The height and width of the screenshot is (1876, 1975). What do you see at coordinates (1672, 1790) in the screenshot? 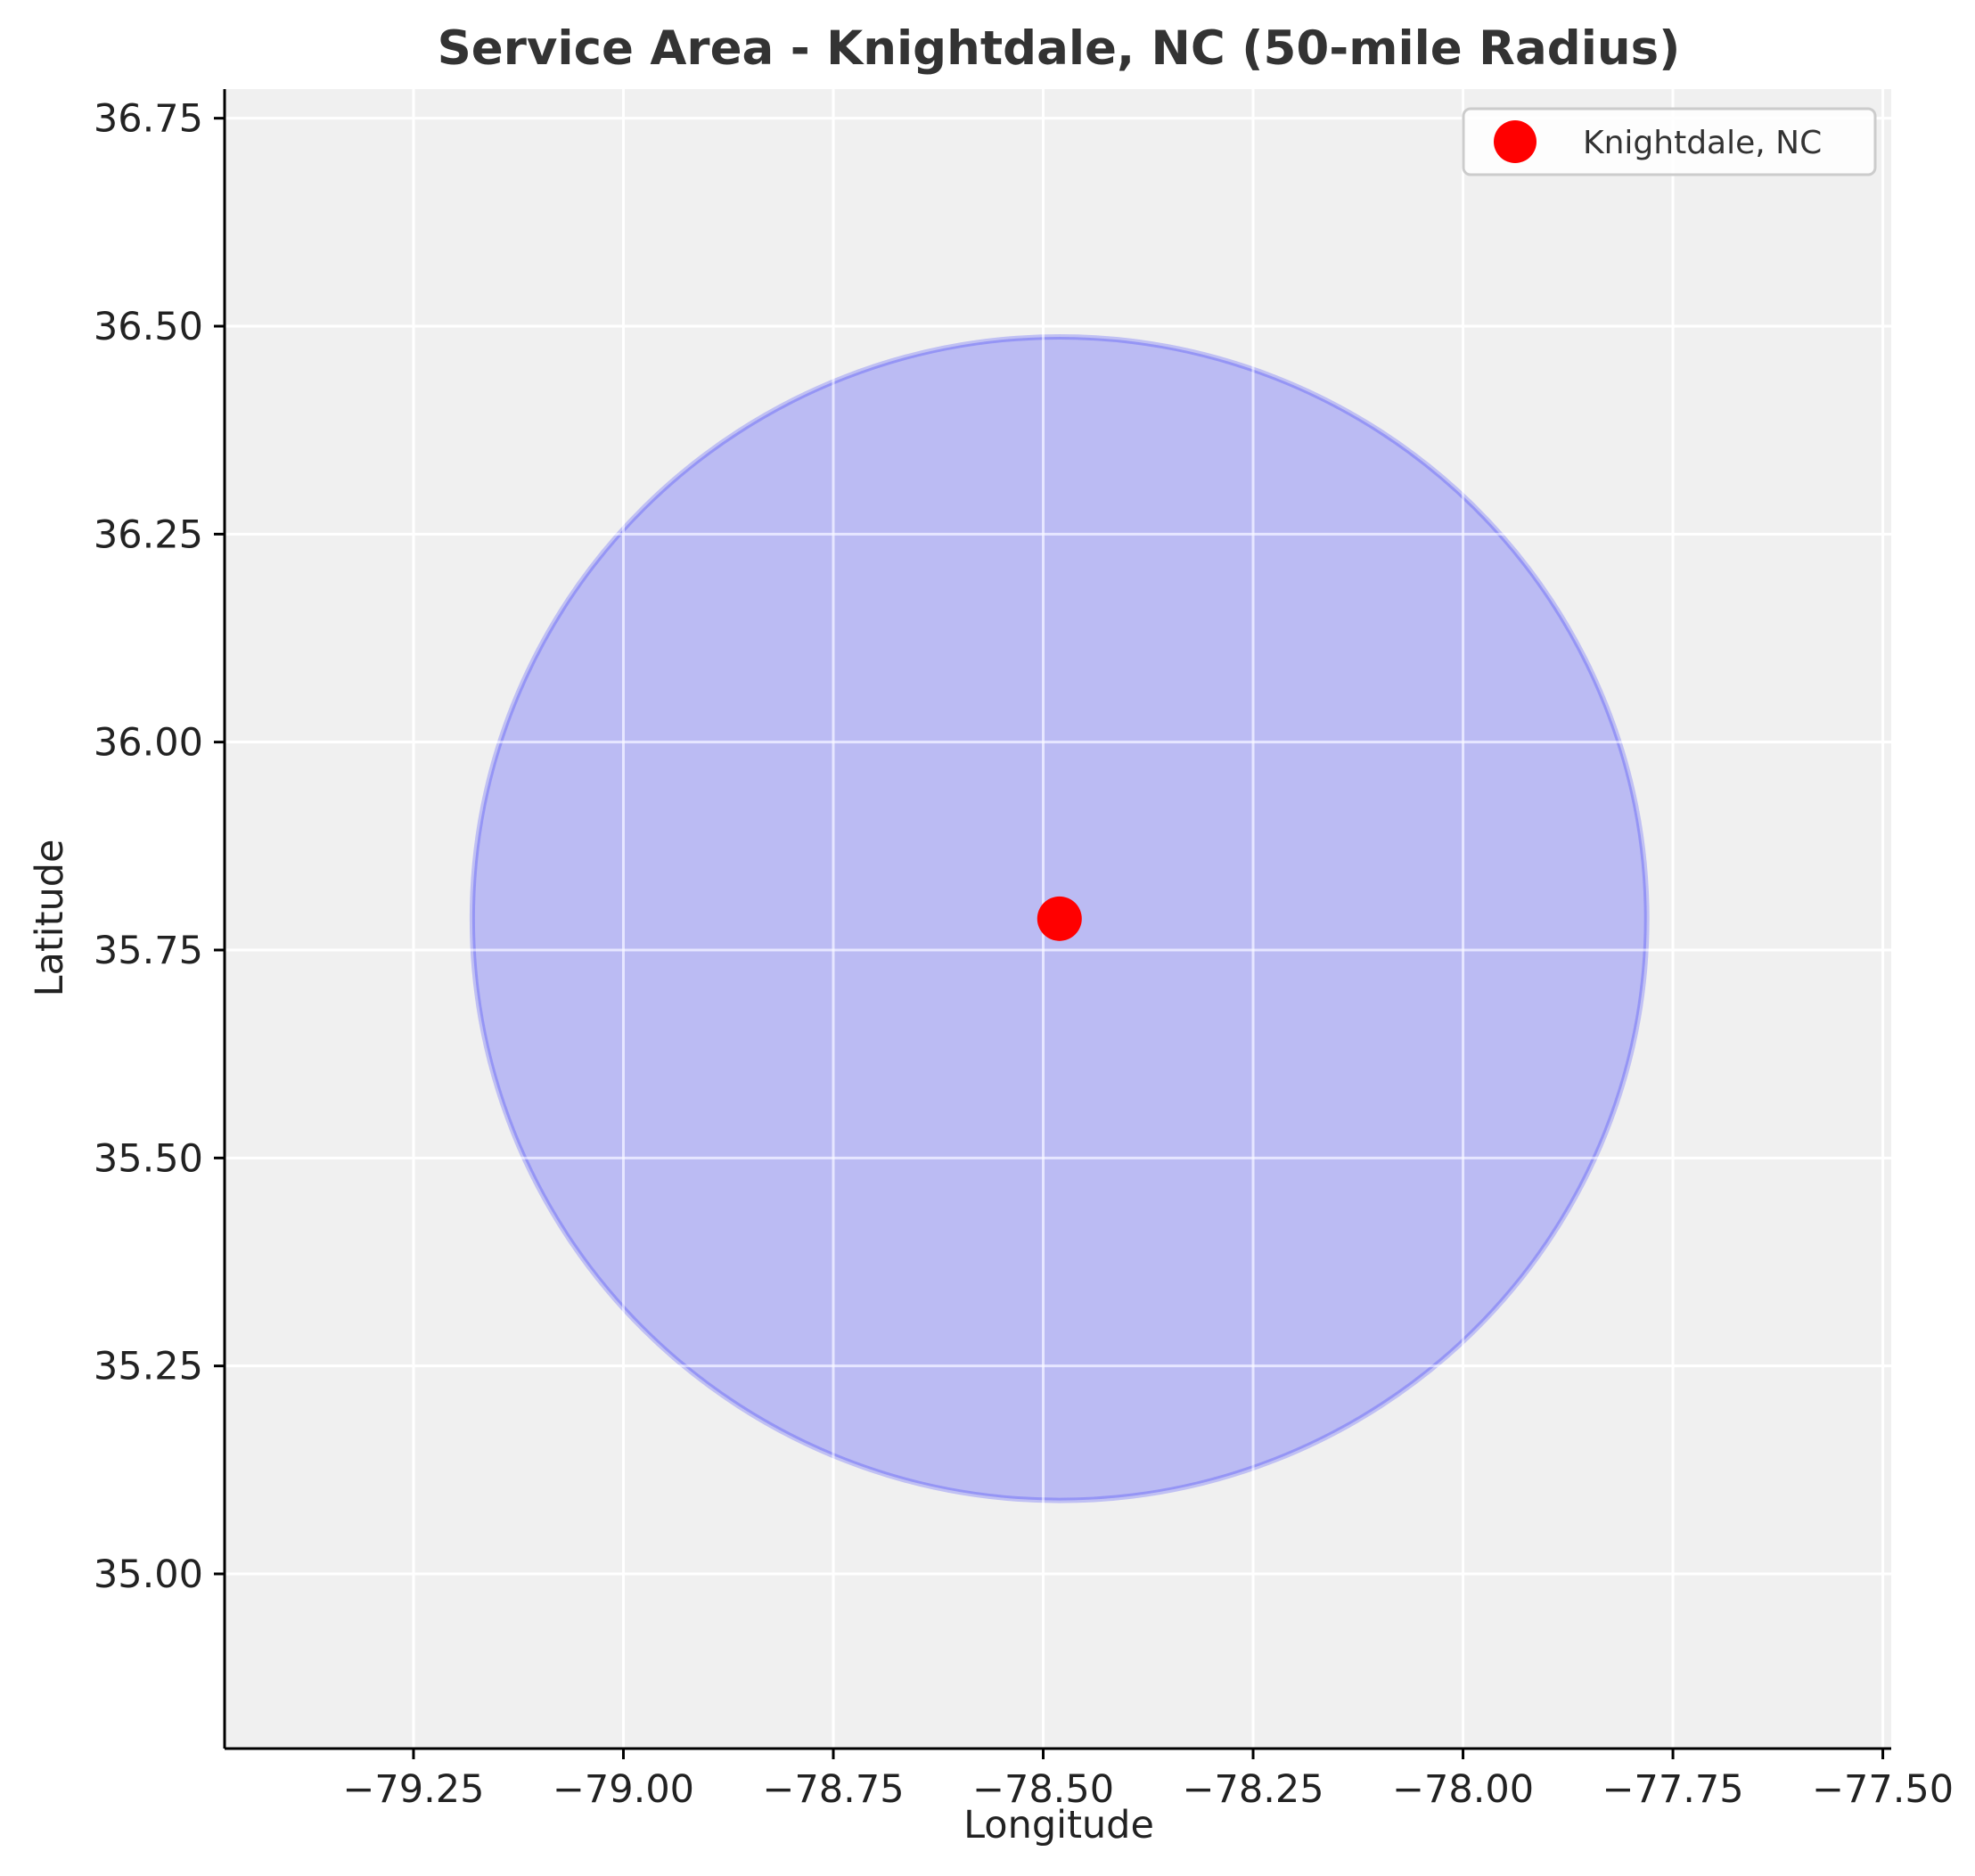
I see `x-tick-label: −77.75` at bounding box center [1672, 1790].